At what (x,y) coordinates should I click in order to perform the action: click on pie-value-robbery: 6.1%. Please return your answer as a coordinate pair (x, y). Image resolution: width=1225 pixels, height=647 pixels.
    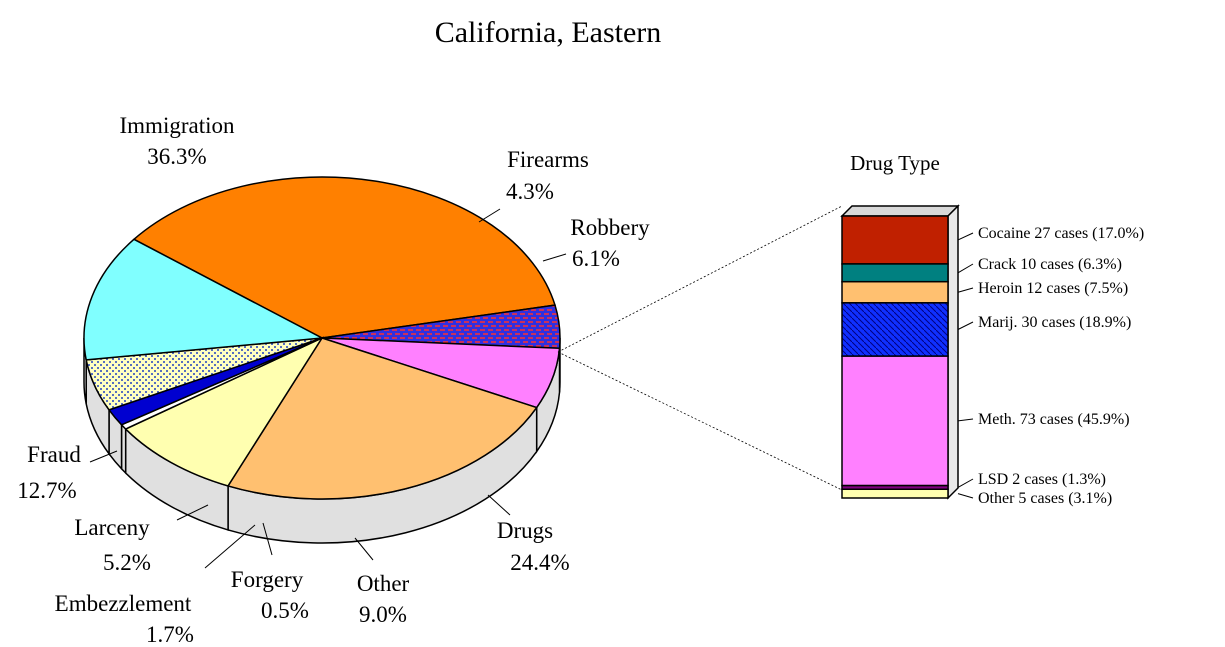
    Looking at the image, I should click on (596, 258).